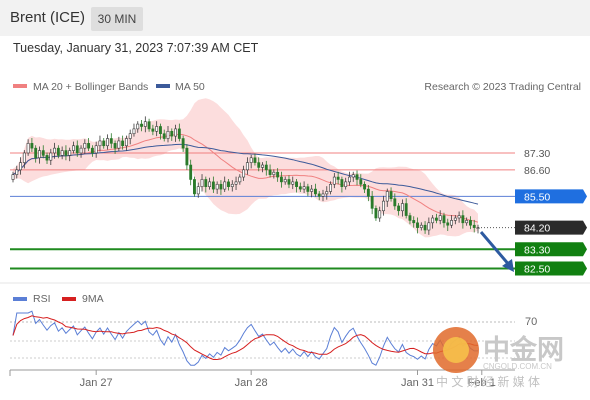 The width and height of the screenshot is (590, 400). Describe the element at coordinates (245, 338) in the screenshot. I see `rsi-line` at that location.